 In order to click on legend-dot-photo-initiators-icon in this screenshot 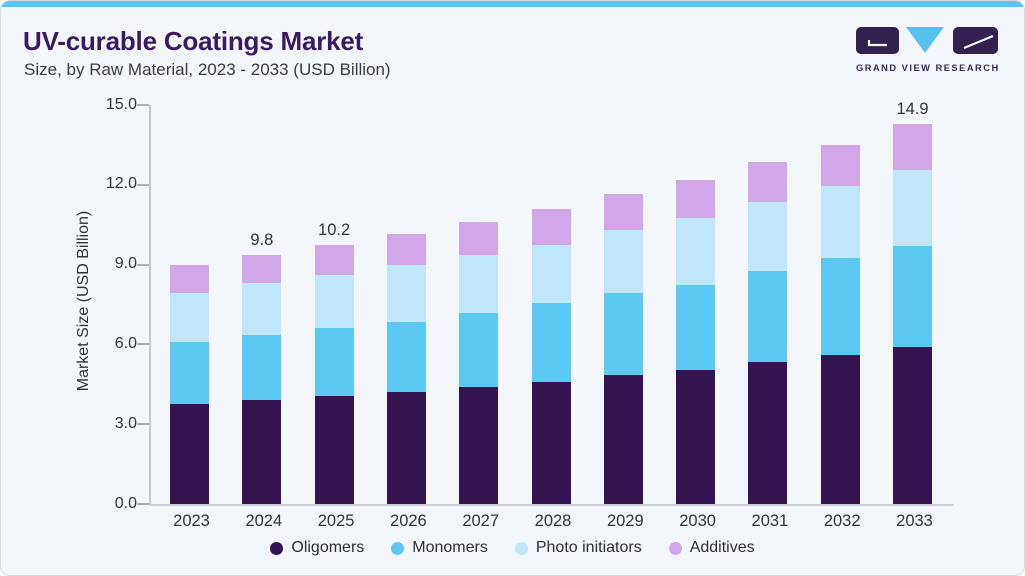, I will do `click(521, 548)`.